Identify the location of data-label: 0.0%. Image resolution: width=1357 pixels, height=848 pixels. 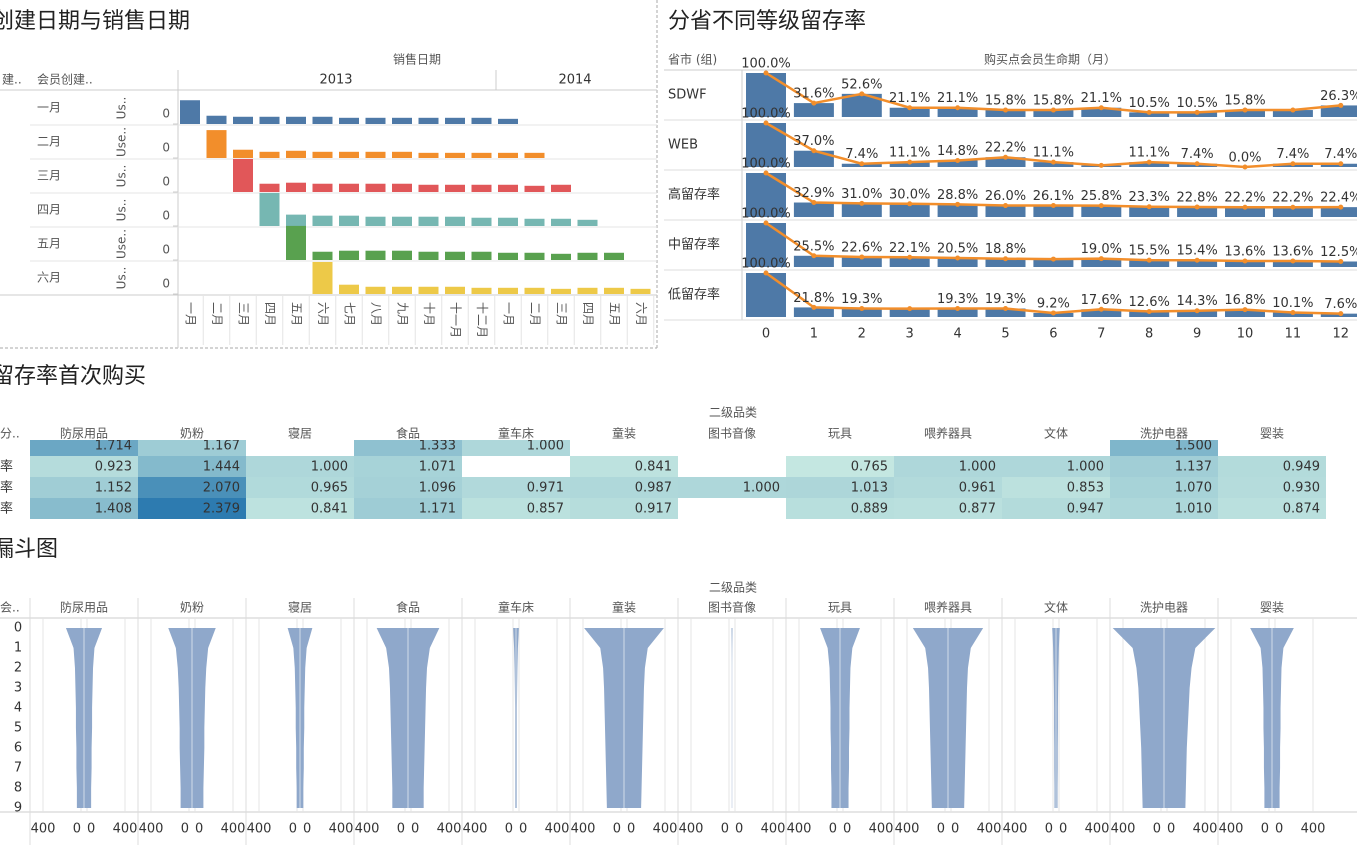
(1244, 158).